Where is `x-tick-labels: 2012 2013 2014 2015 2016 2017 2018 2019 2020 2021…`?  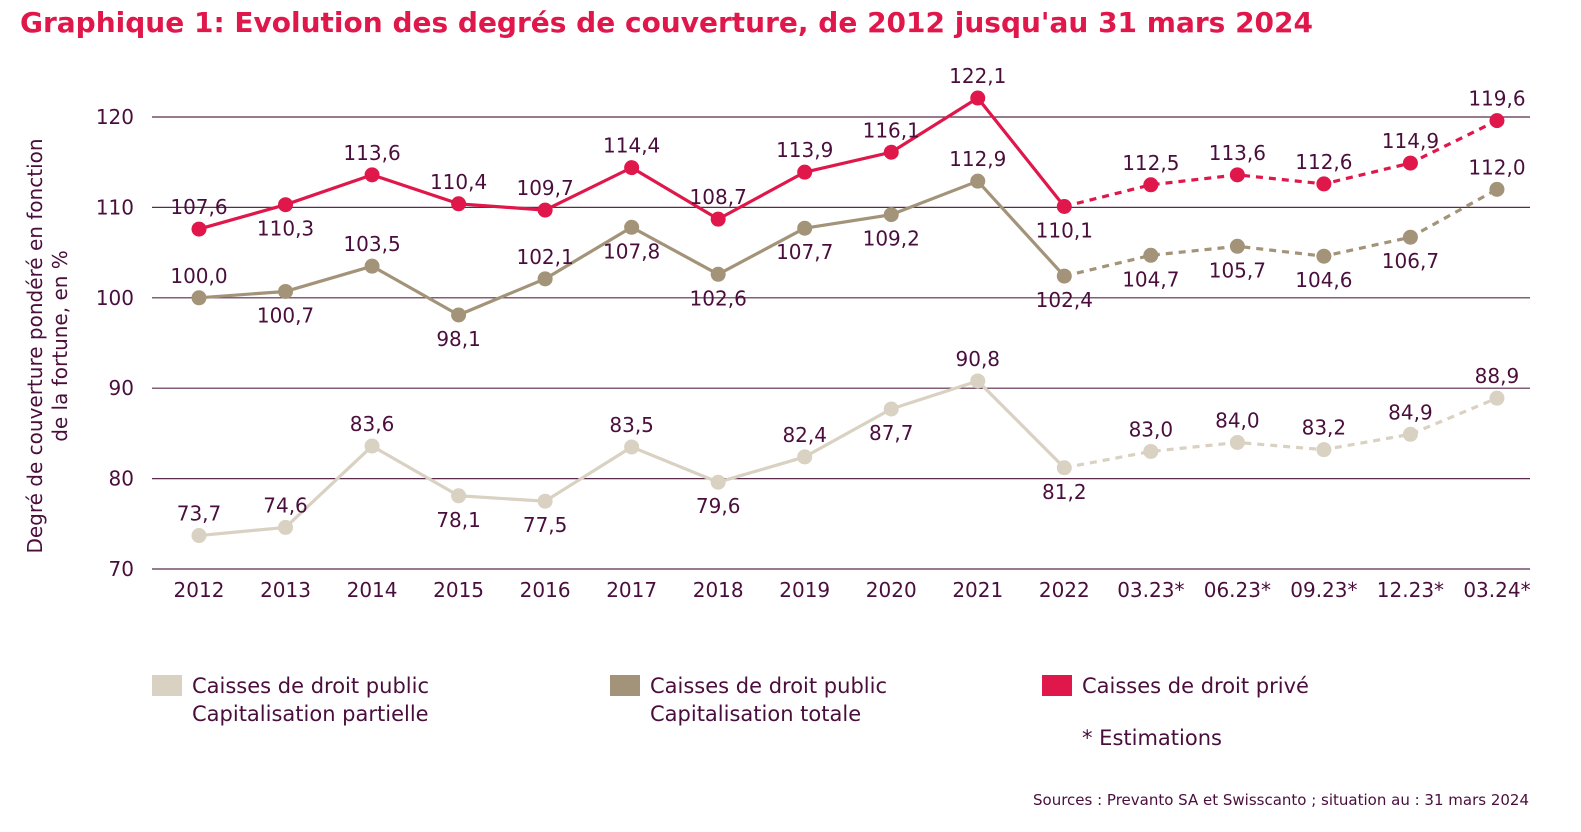
x-tick-labels: 2012 2013 2014 2015 2016 2017 2018 2019 2020 2021… is located at coordinates (852, 590).